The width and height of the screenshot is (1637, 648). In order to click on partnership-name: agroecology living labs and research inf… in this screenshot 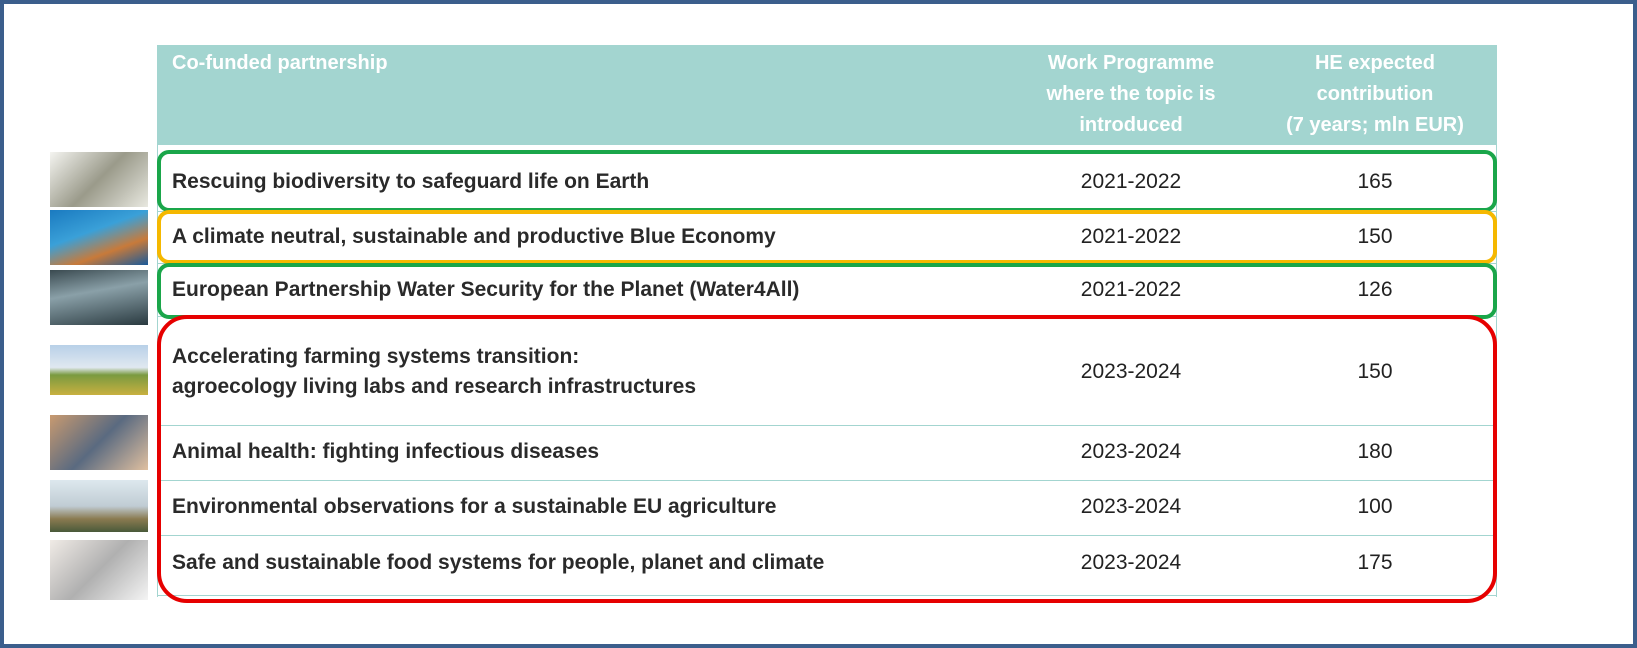, I will do `click(434, 386)`.